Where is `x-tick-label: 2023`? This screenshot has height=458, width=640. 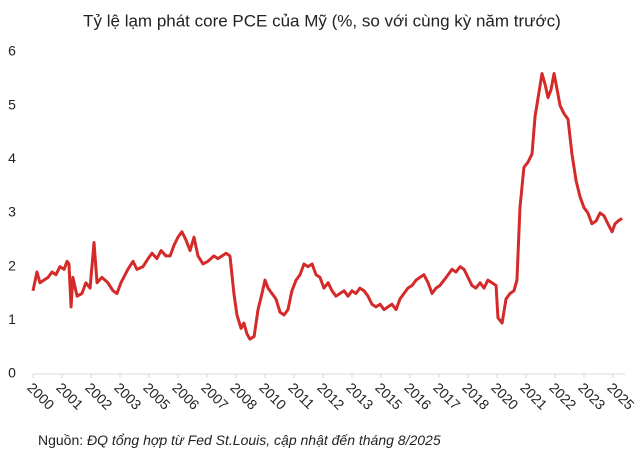 x-tick-label: 2023 is located at coordinates (591, 395).